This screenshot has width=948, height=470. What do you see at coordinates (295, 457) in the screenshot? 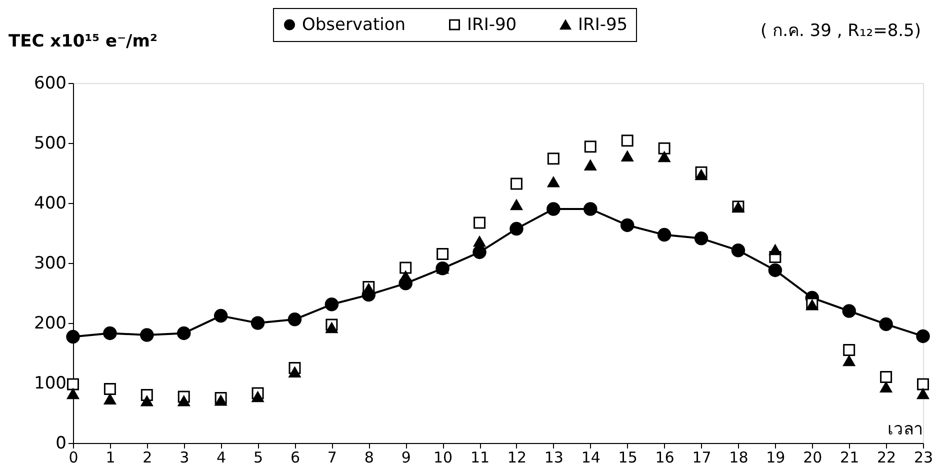
I see `x-tick-label: 6` at bounding box center [295, 457].